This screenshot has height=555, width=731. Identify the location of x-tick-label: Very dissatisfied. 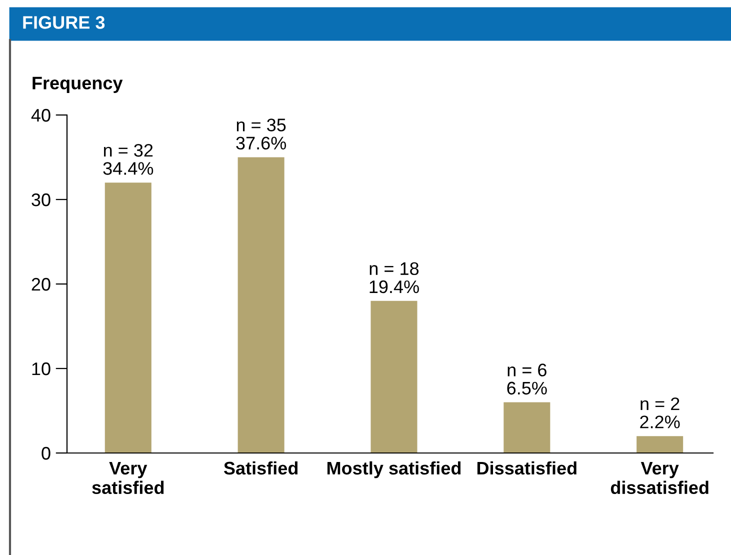
(659, 478).